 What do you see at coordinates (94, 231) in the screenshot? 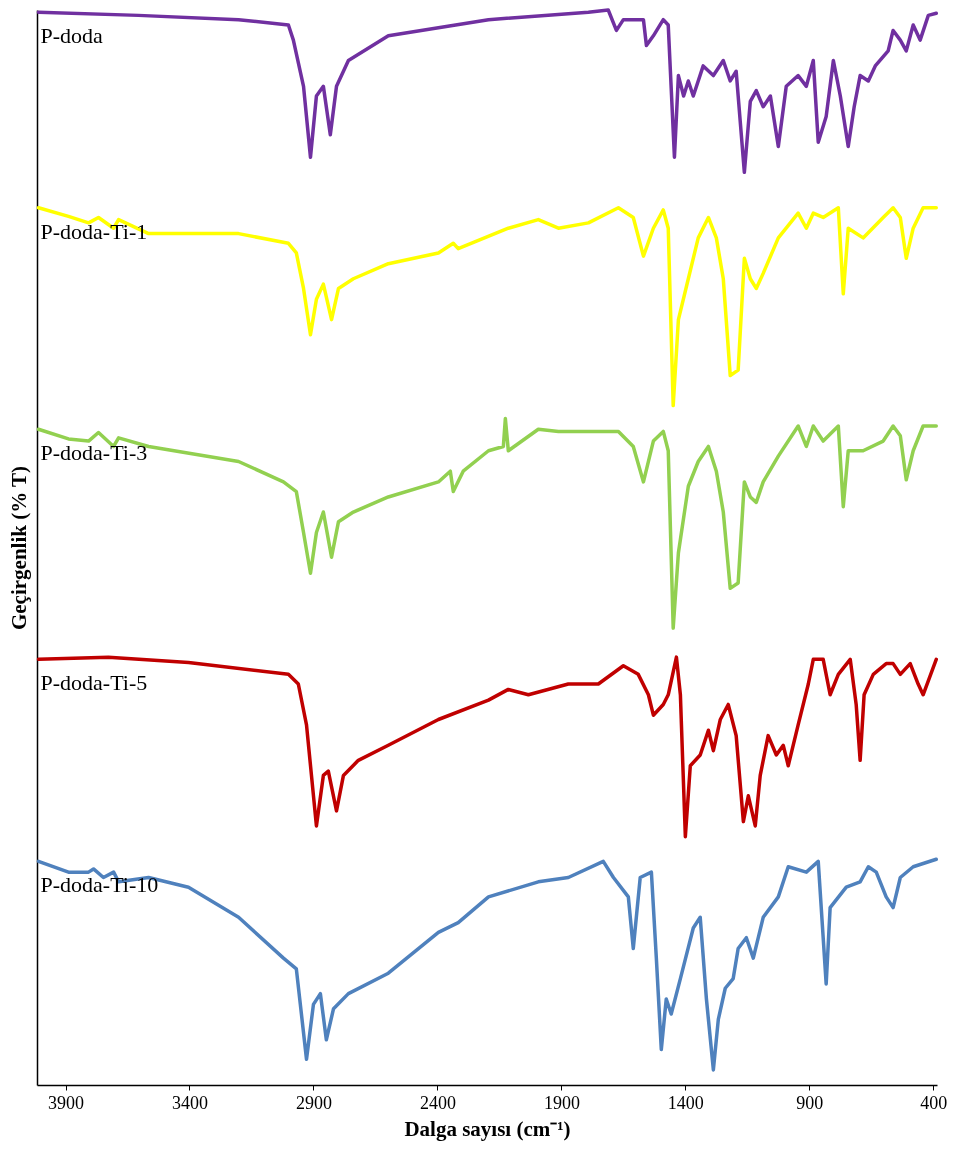
I see `series-label: P-doda-Ti-1` at bounding box center [94, 231].